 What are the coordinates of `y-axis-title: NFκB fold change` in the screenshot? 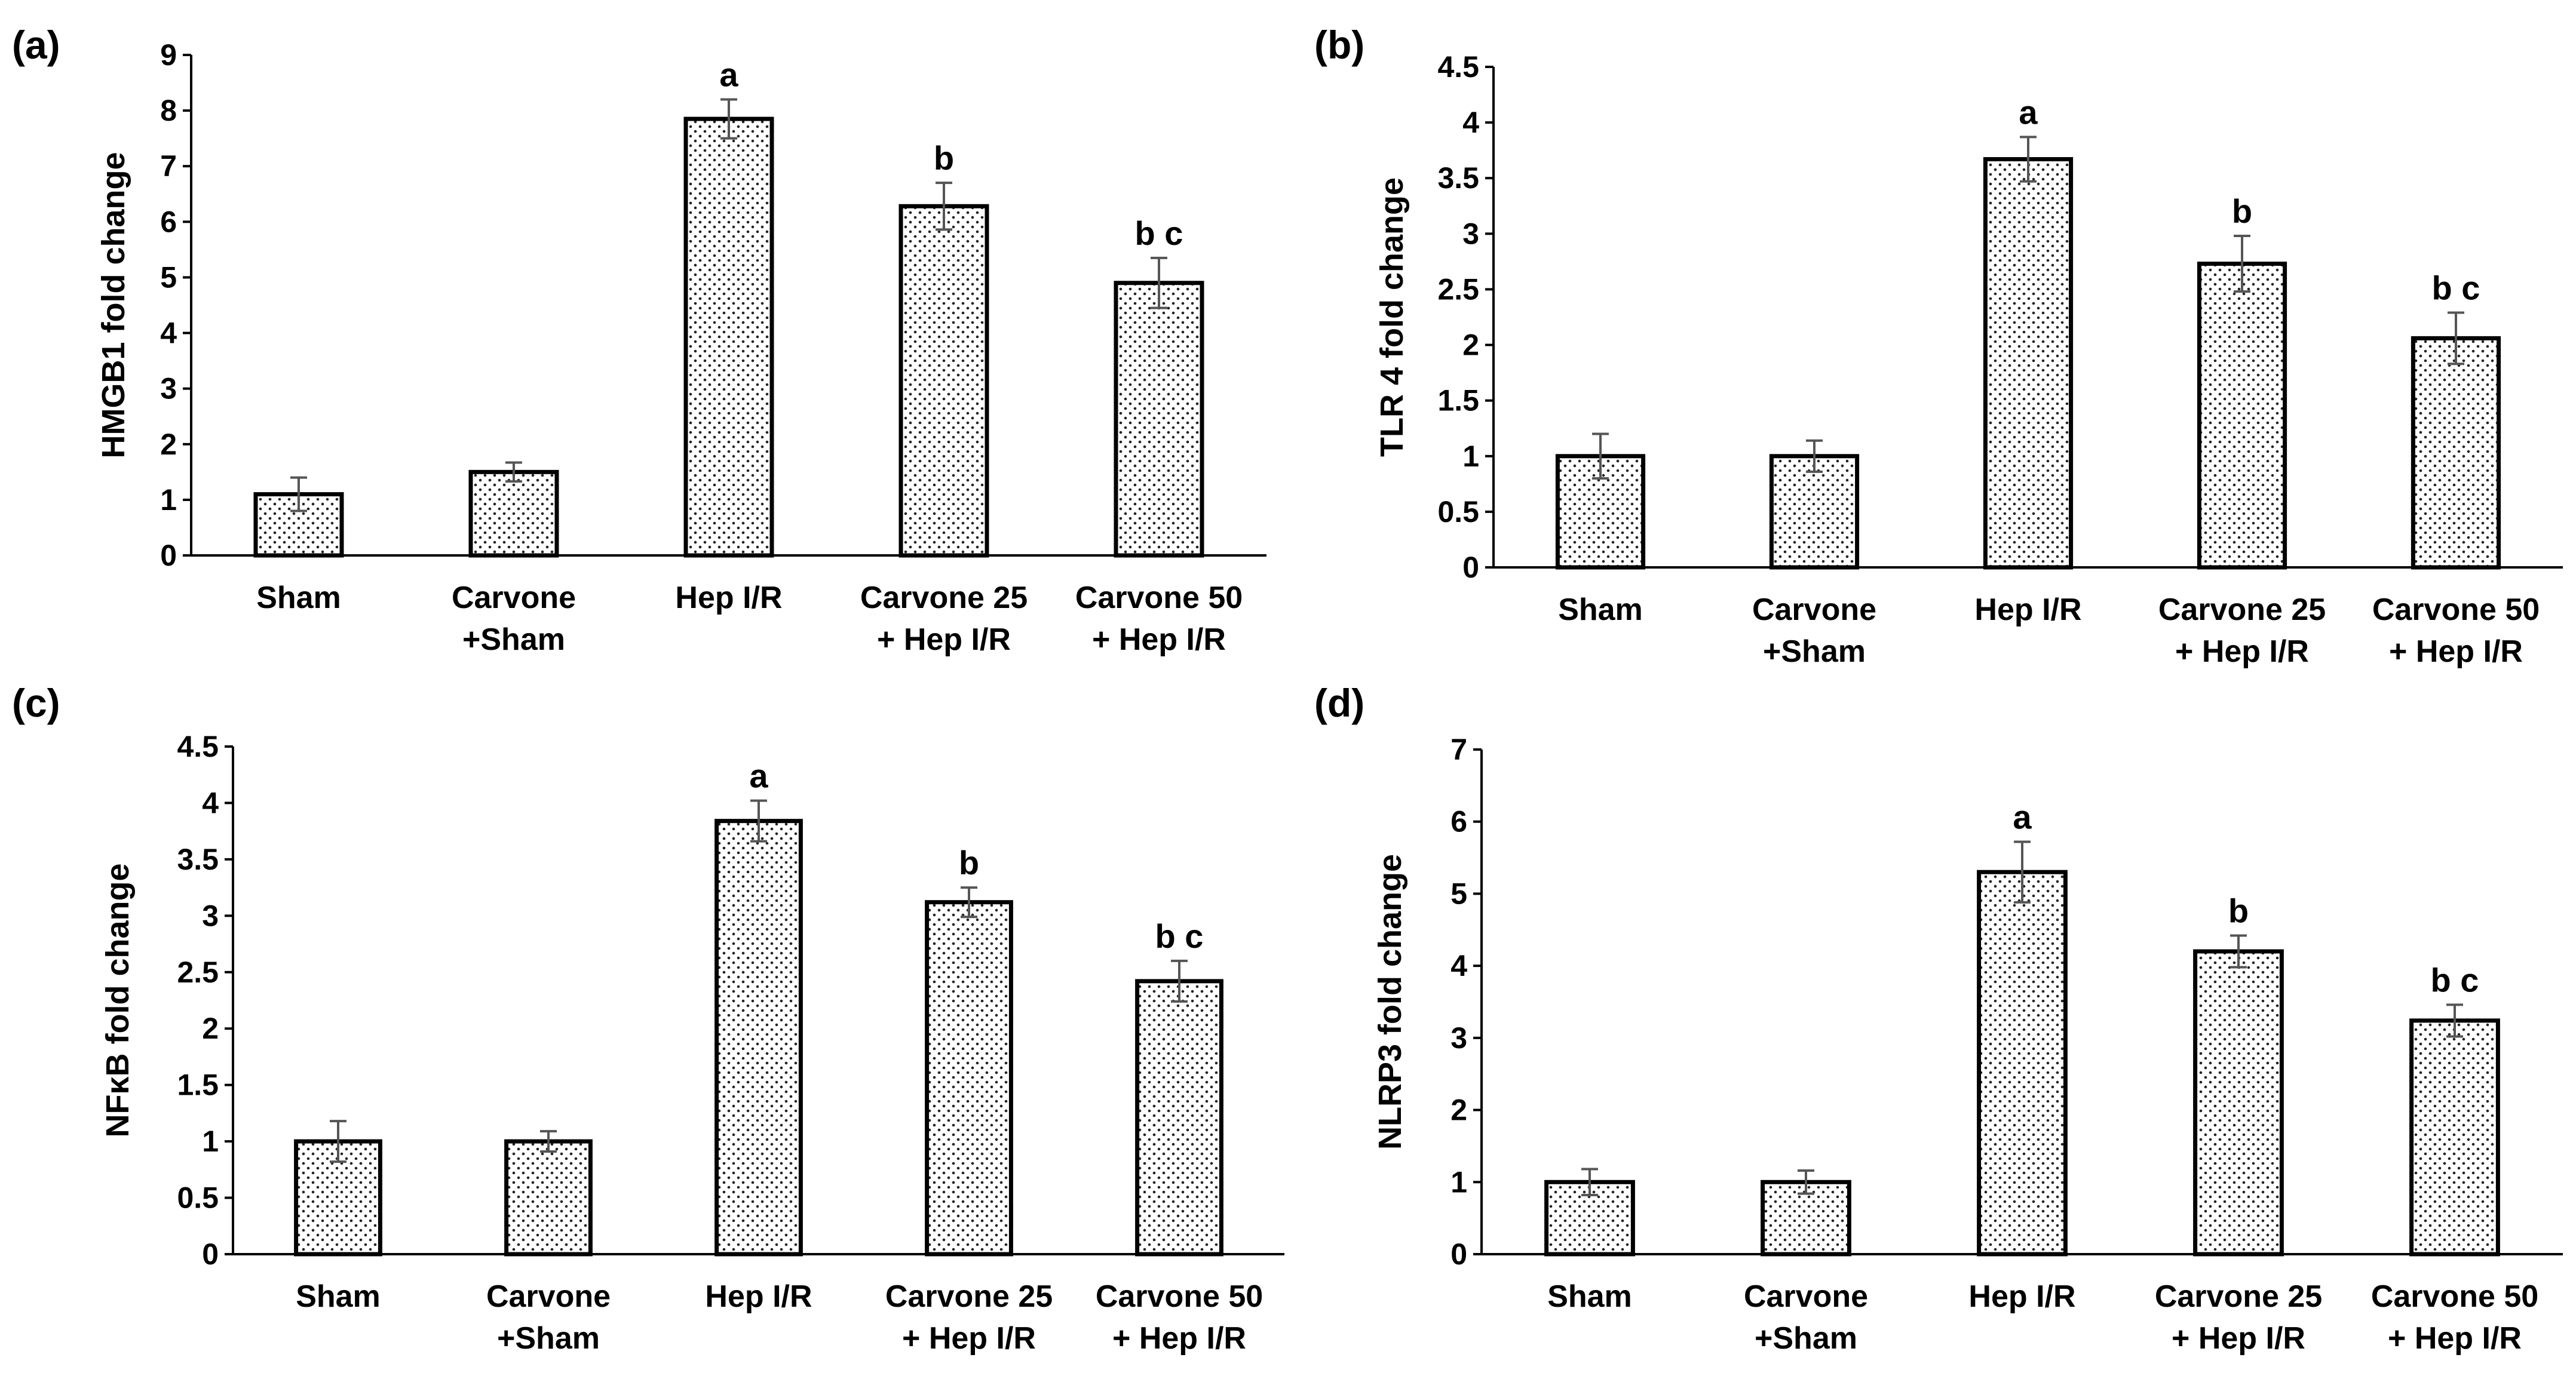 It's located at (118, 1000).